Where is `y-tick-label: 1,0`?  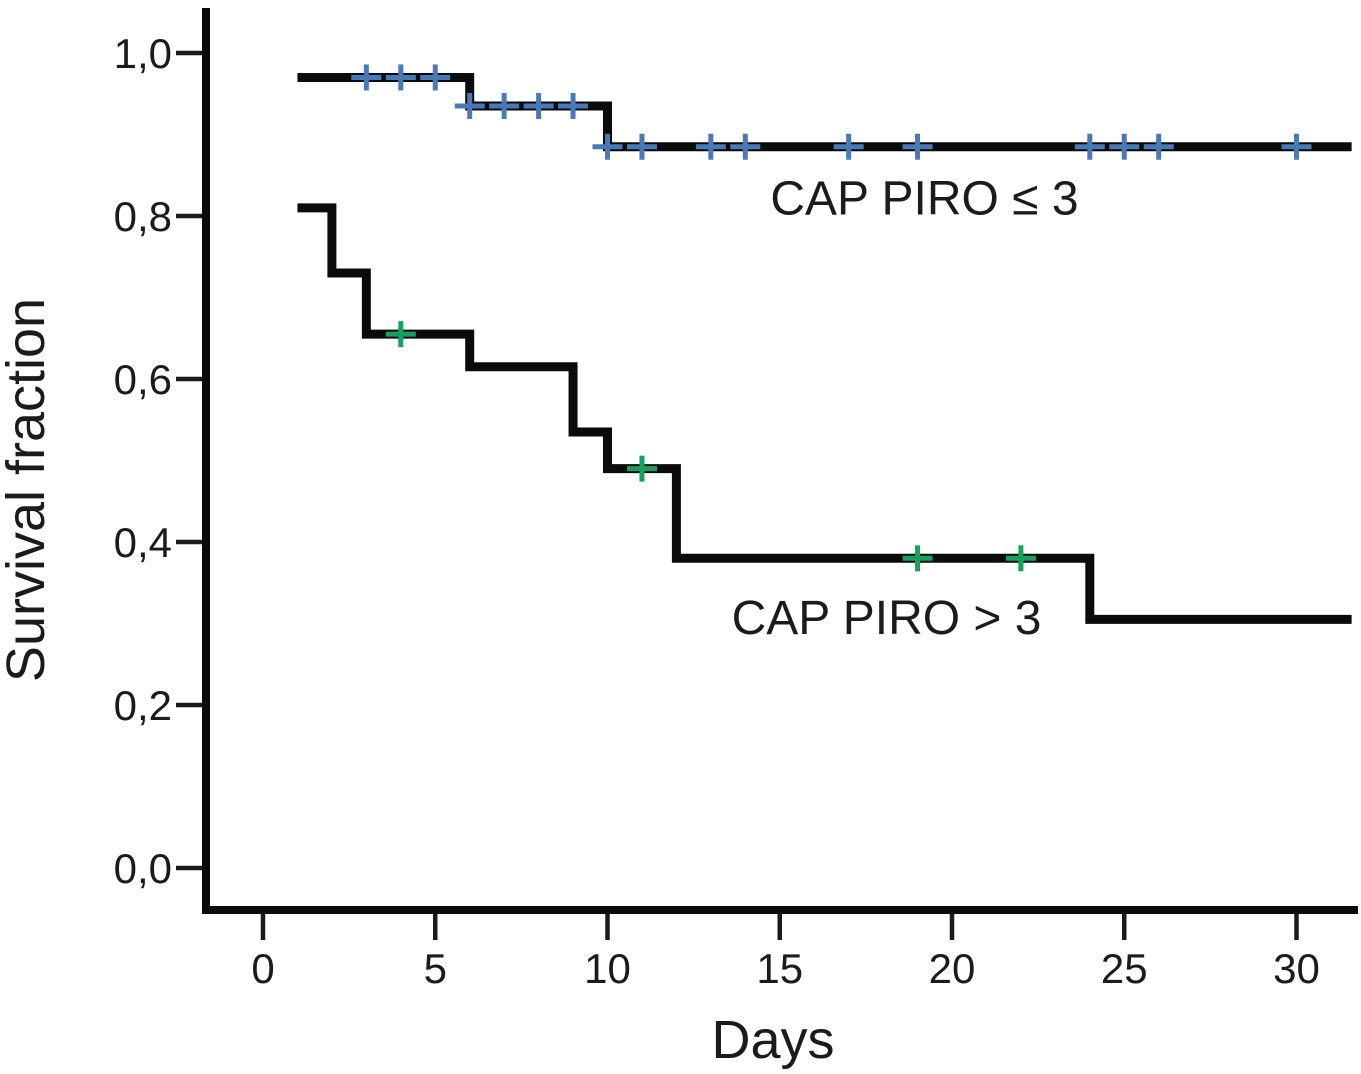 y-tick-label: 1,0 is located at coordinates (143, 53).